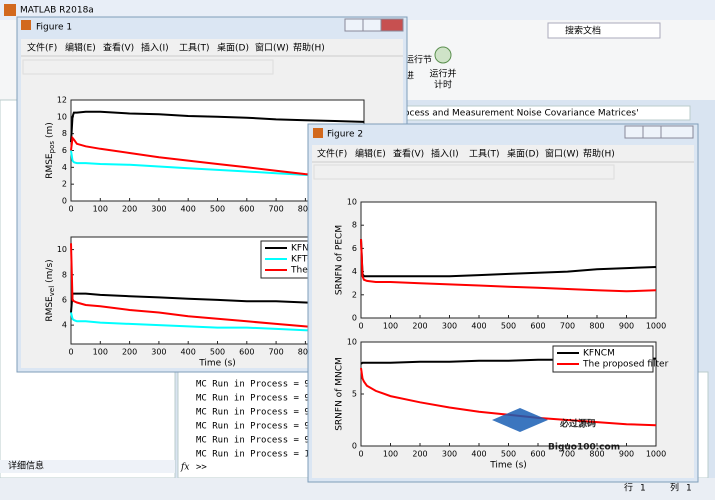 This screenshot has width=715, height=500. Describe the element at coordinates (340, 260) in the screenshot. I see `y-axis-label: SRNFN of PECM` at that location.